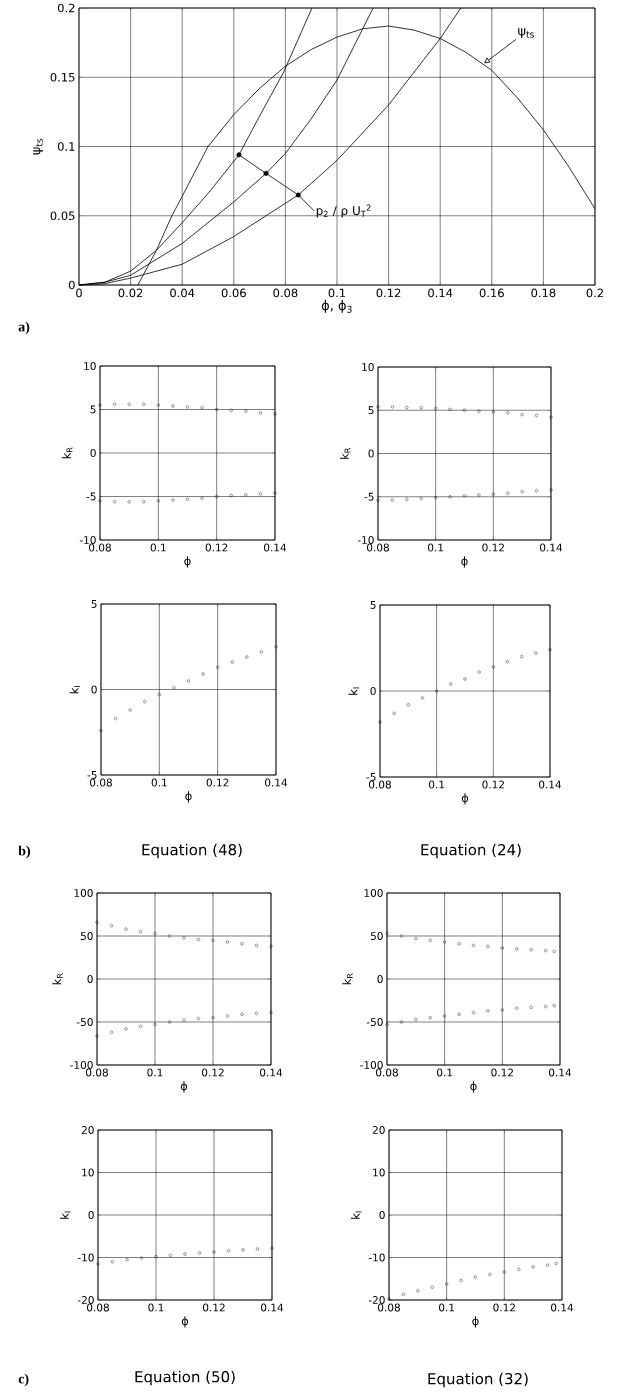 Image resolution: width=629 pixels, height=1400 pixels. I want to click on y-axis-title: ψ$_{ts}$, so click(38, 146).